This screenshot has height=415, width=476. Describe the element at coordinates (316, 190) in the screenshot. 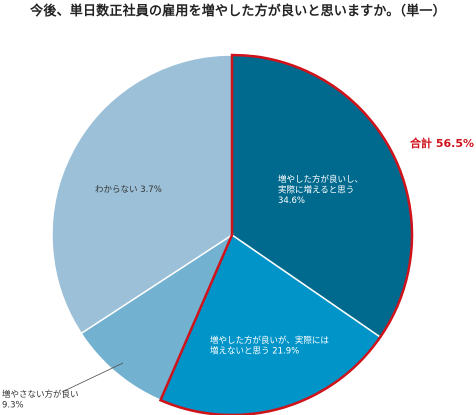

I see `slice-label-1-line-2: 実際に増えると思う` at that location.